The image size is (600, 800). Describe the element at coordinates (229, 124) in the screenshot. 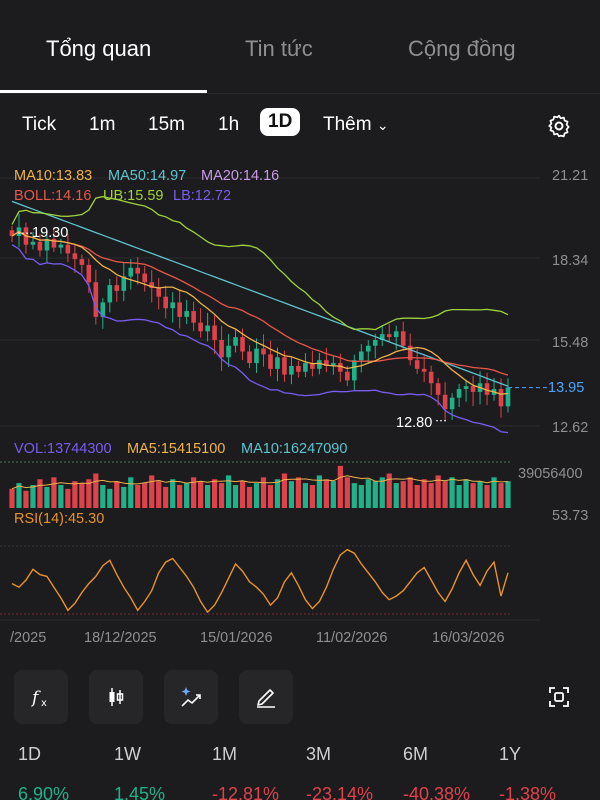

I see `interval-1h: 1h` at that location.